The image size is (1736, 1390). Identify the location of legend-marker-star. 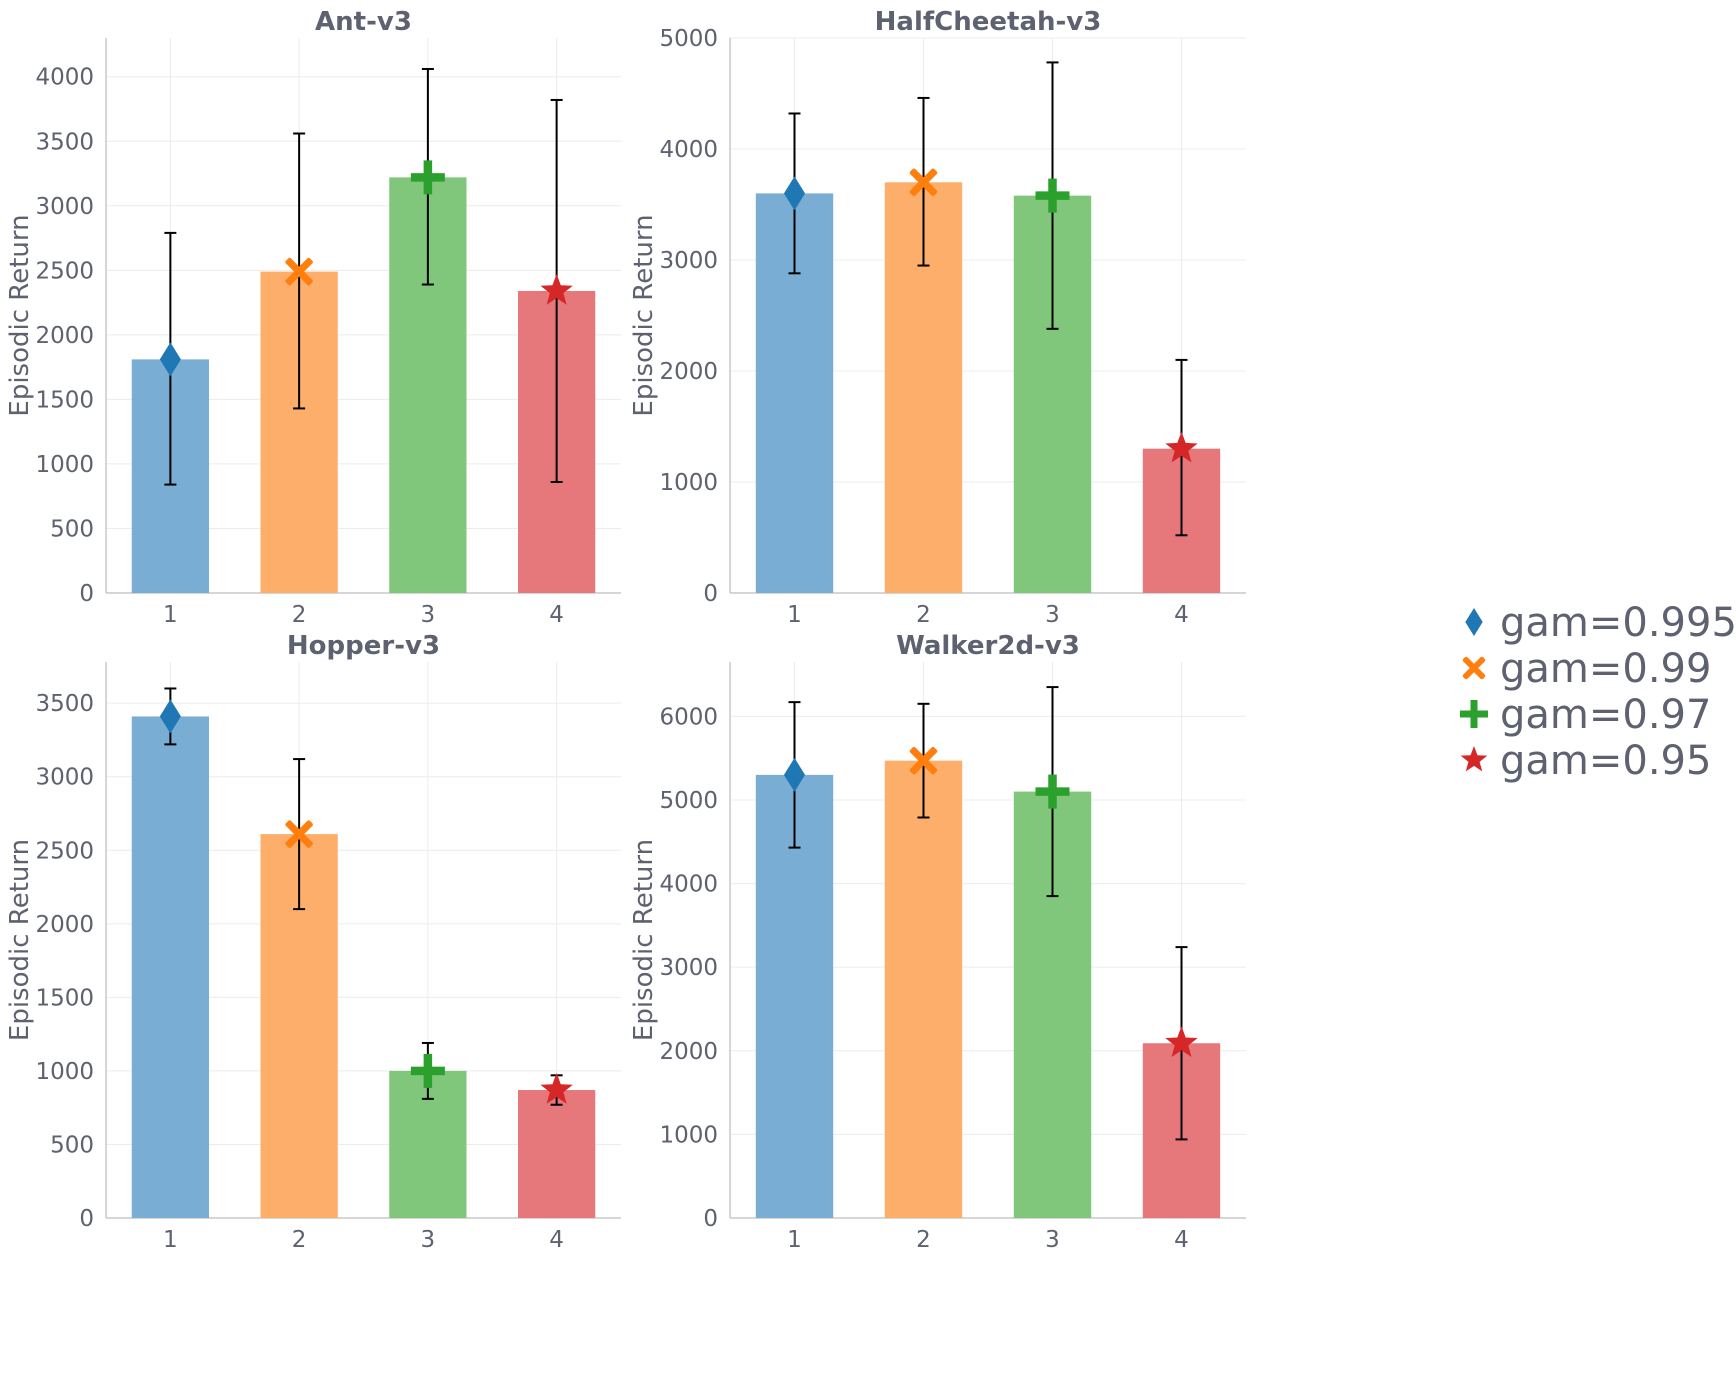
(1474, 759).